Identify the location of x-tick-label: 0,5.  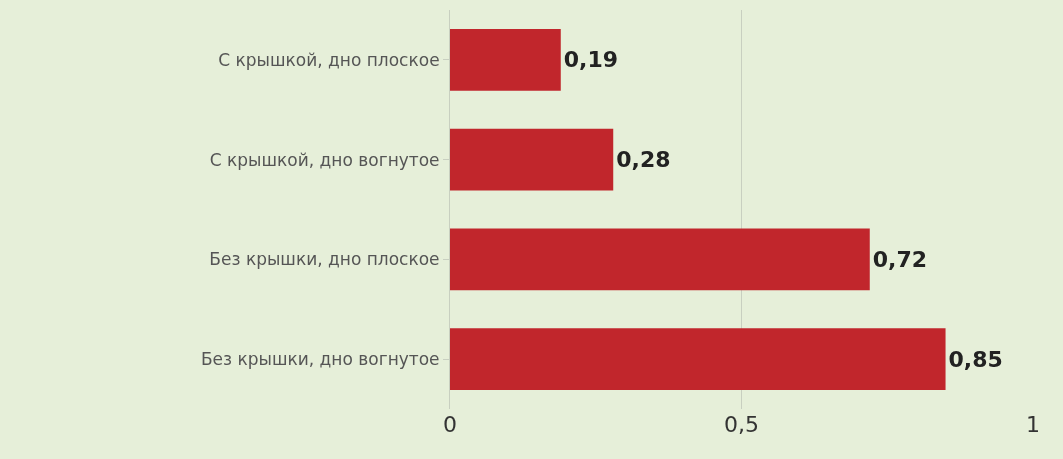
(741, 424).